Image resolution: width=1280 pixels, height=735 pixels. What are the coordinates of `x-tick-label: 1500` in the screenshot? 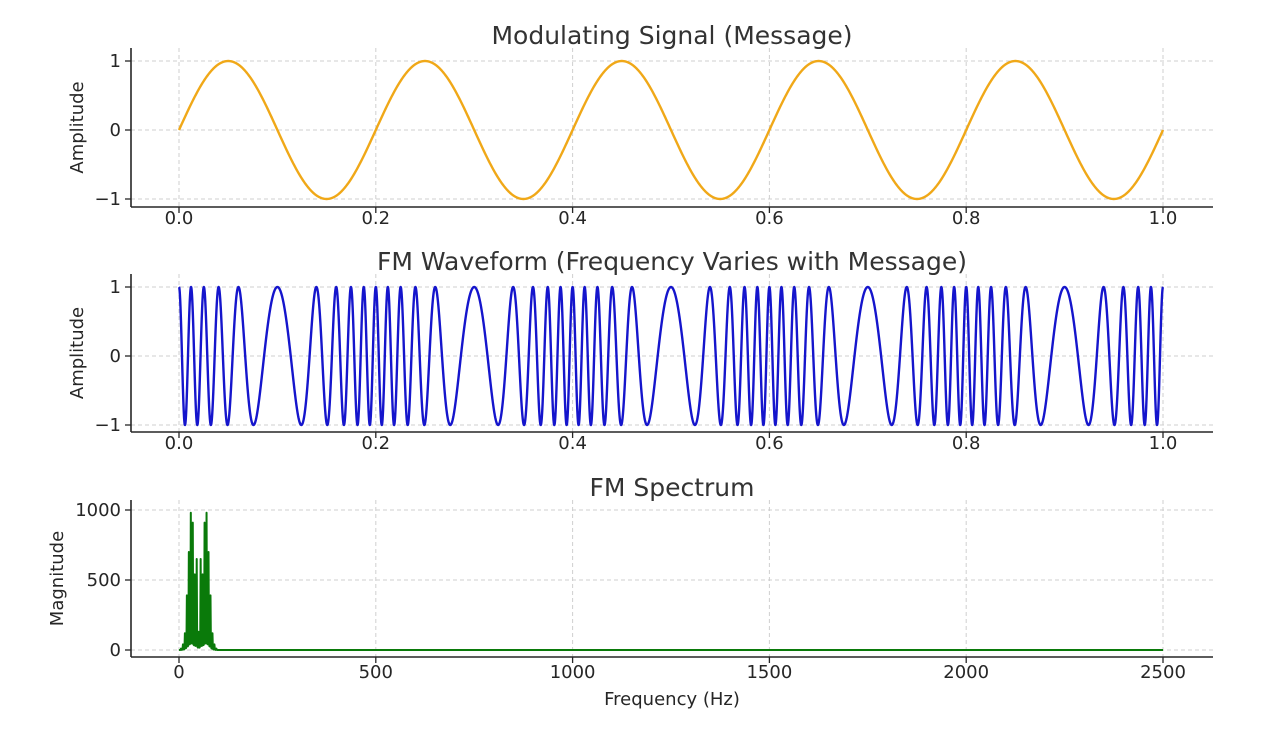 It's located at (769, 672).